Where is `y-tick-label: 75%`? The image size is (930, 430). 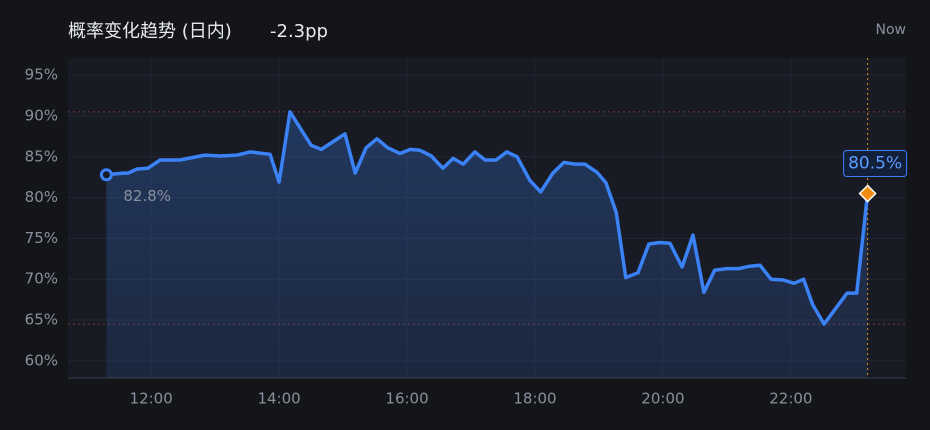
y-tick-label: 75% is located at coordinates (41, 238).